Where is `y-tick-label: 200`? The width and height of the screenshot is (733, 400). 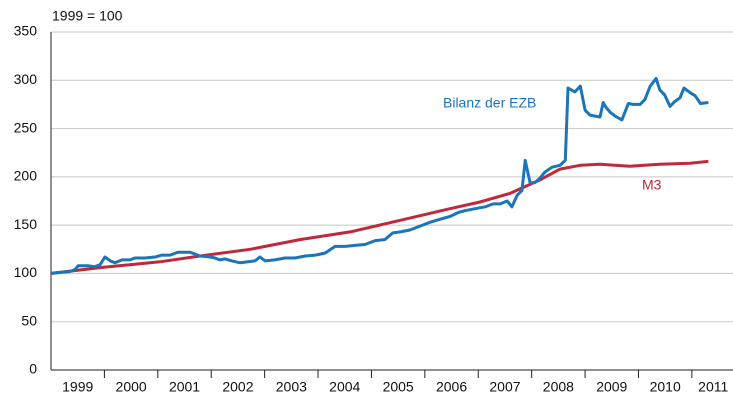 y-tick-label: 200 is located at coordinates (26, 176).